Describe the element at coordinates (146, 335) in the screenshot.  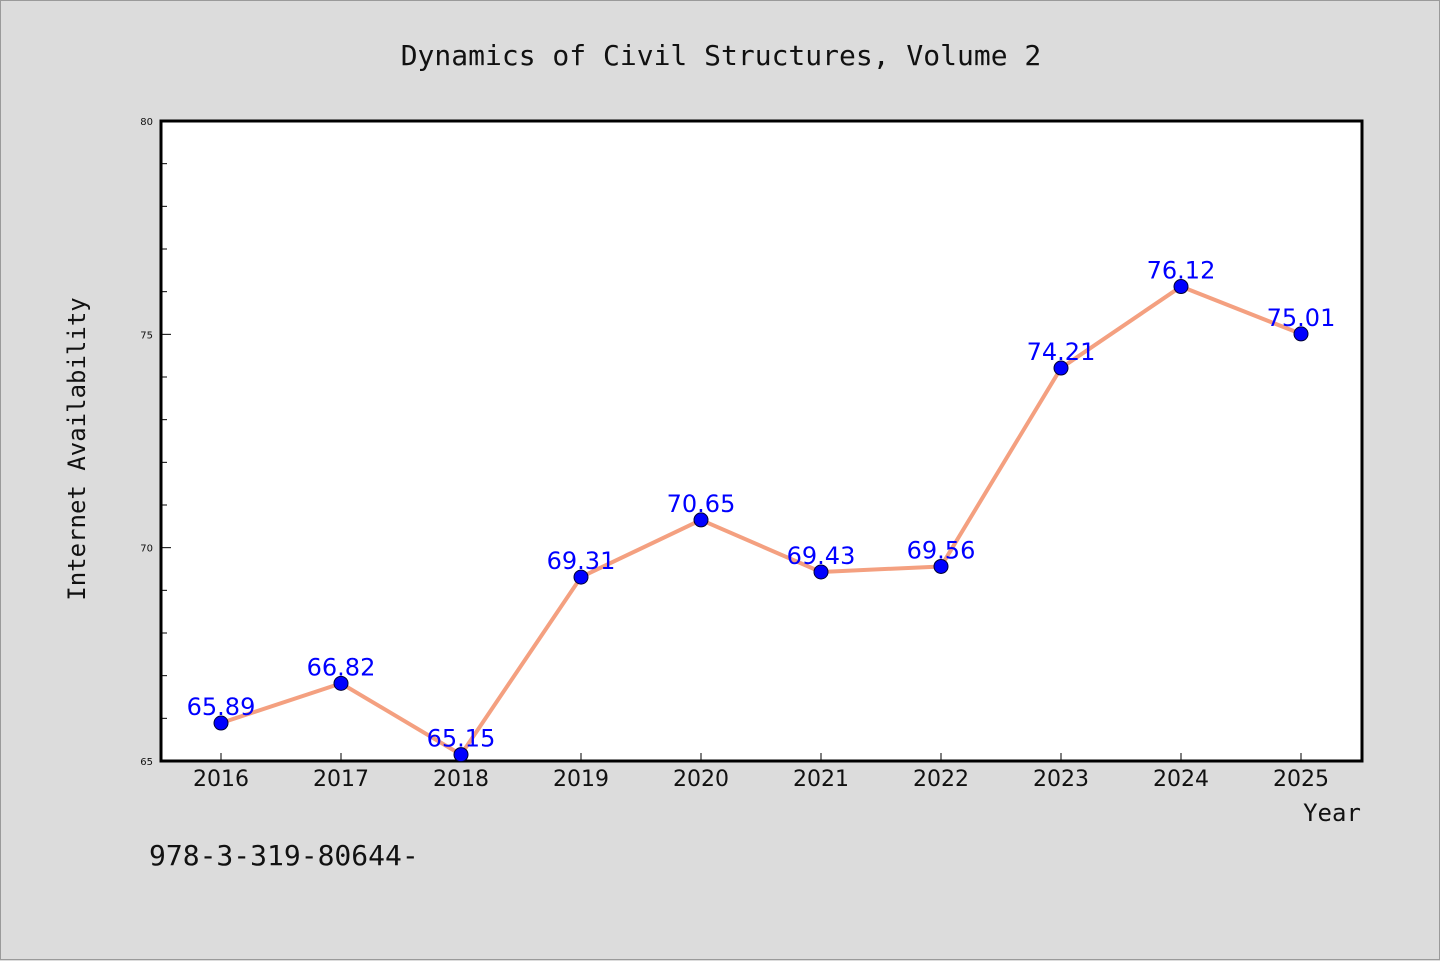
I see `y-tick-label: 75` at that location.